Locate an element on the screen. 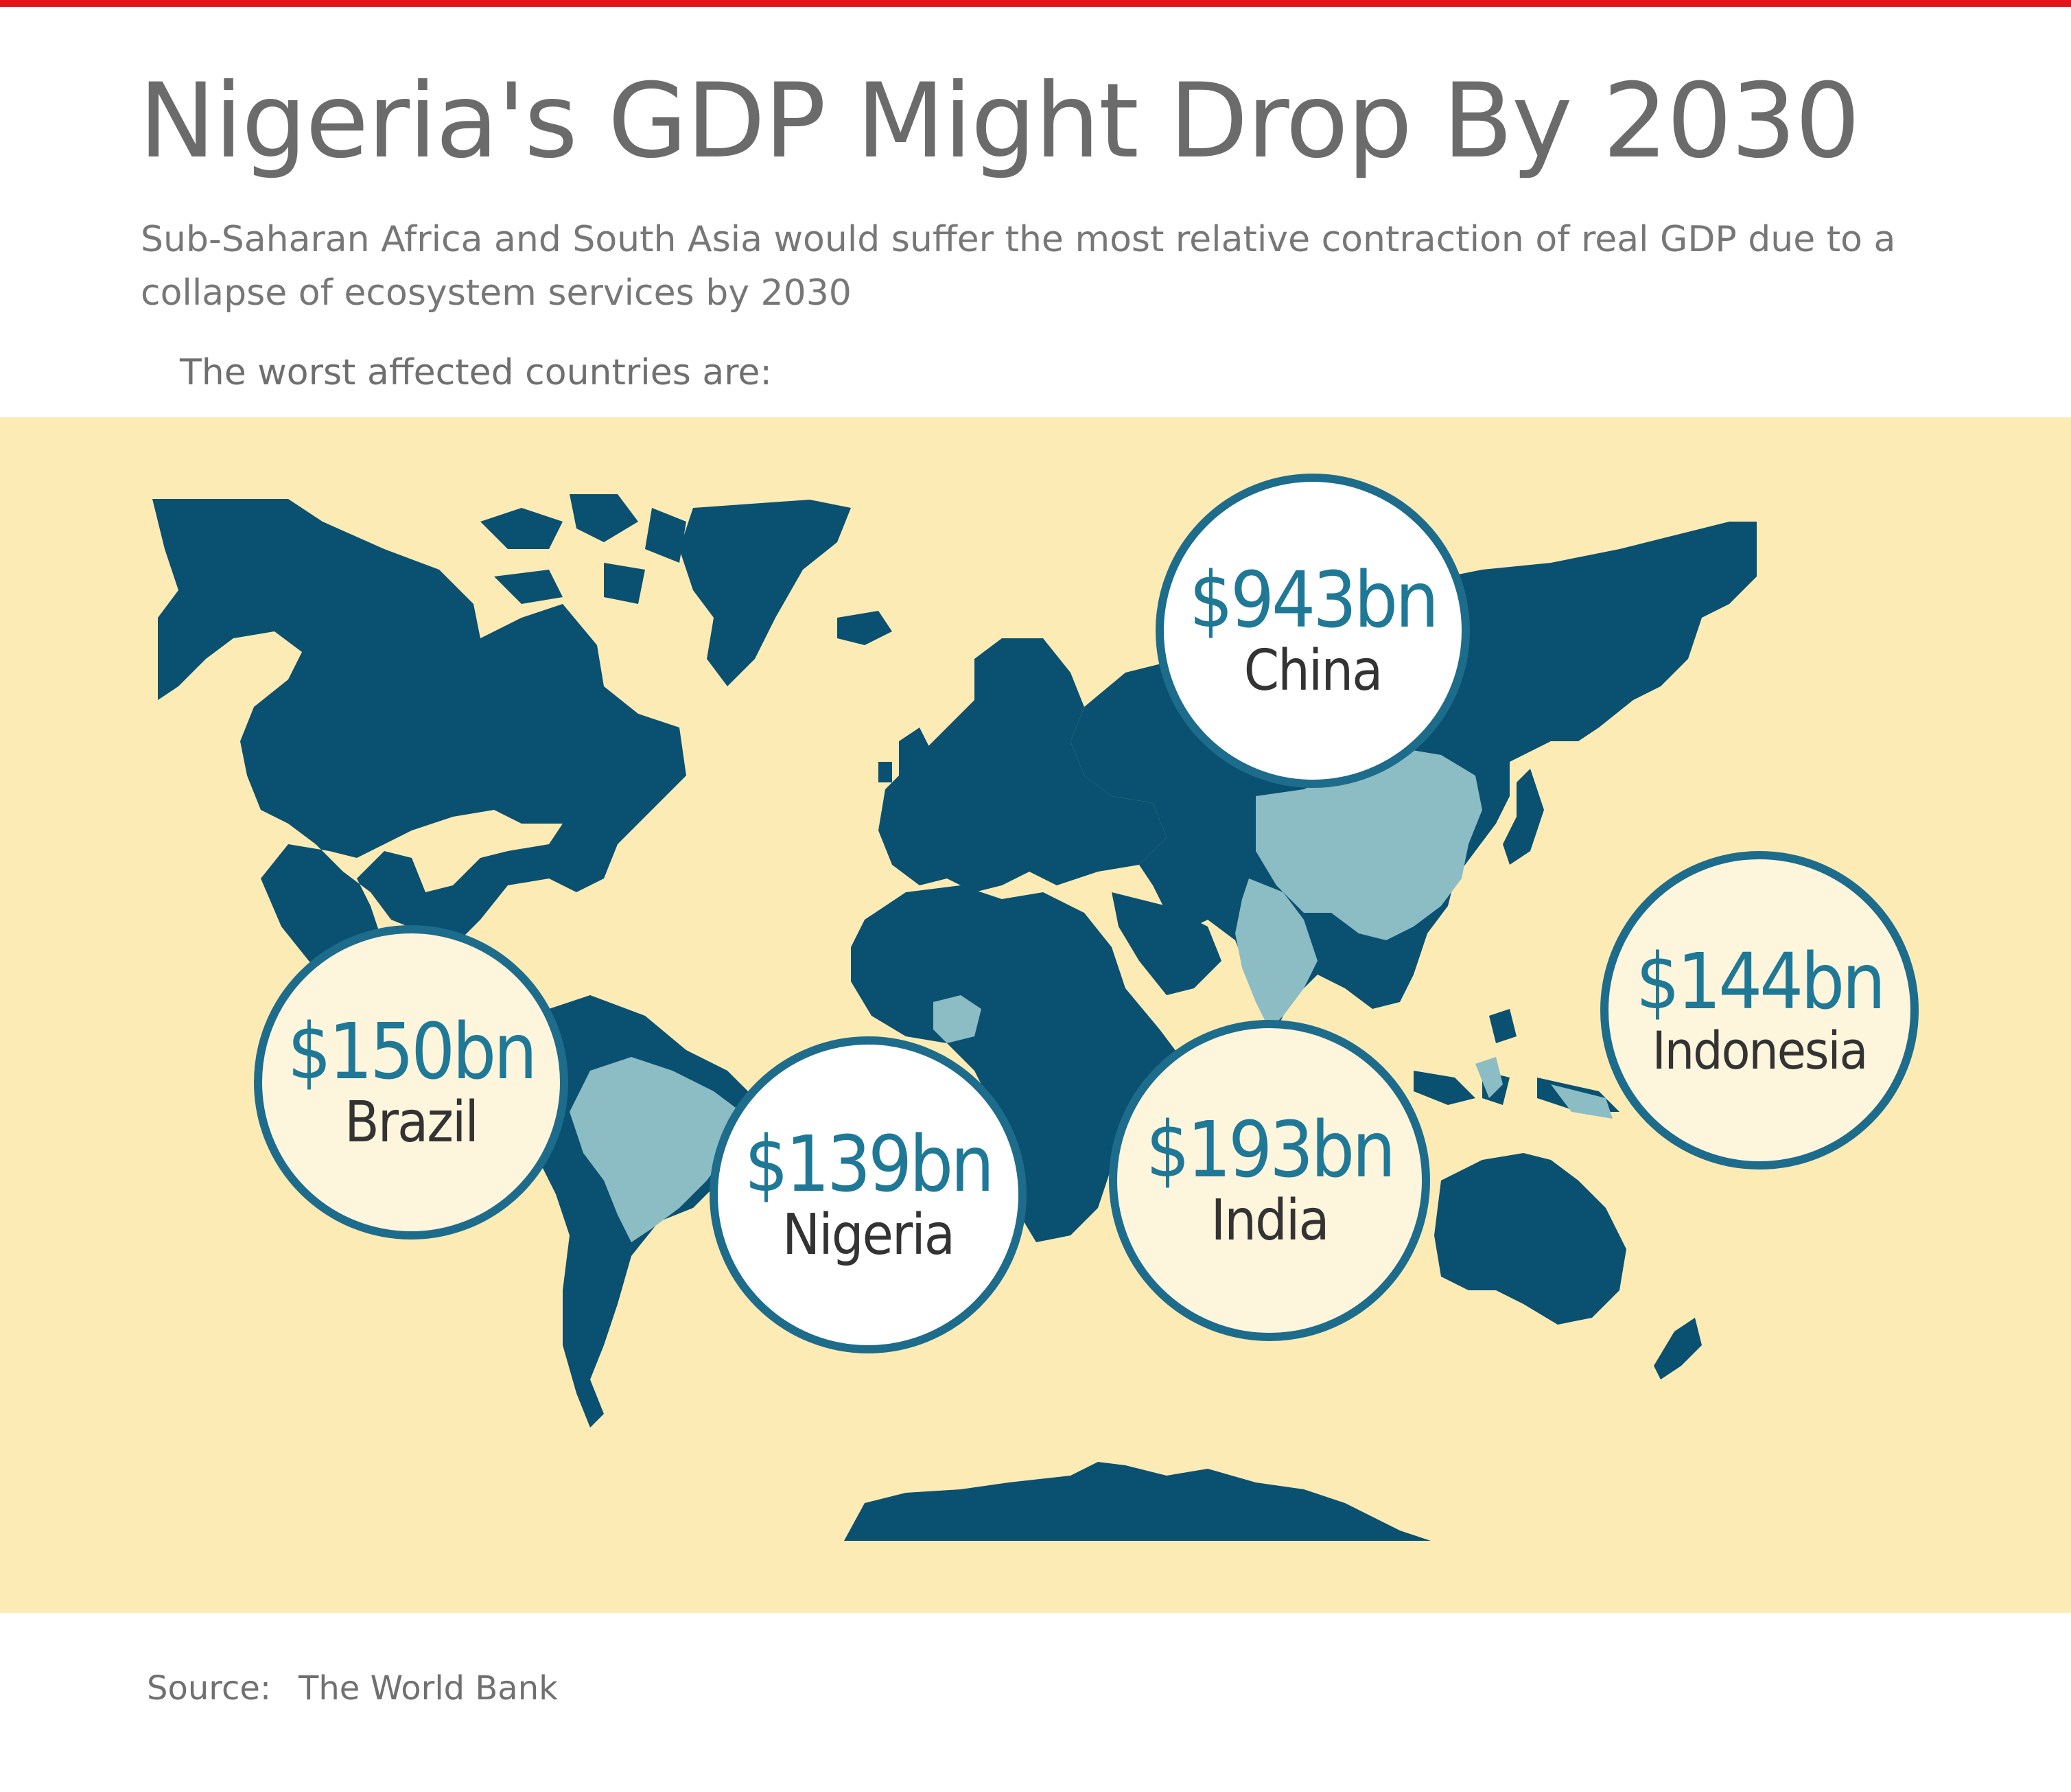 The width and height of the screenshot is (2071, 1792). india-label: India is located at coordinates (1269, 1220).